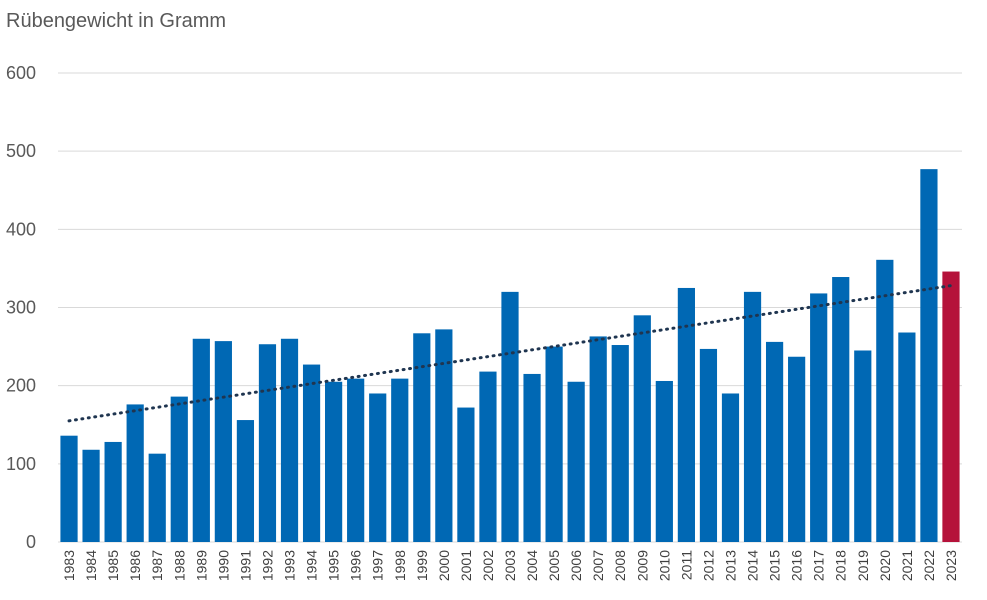  What do you see at coordinates (21, 386) in the screenshot?
I see `y-tick-label-200: 200` at bounding box center [21, 386].